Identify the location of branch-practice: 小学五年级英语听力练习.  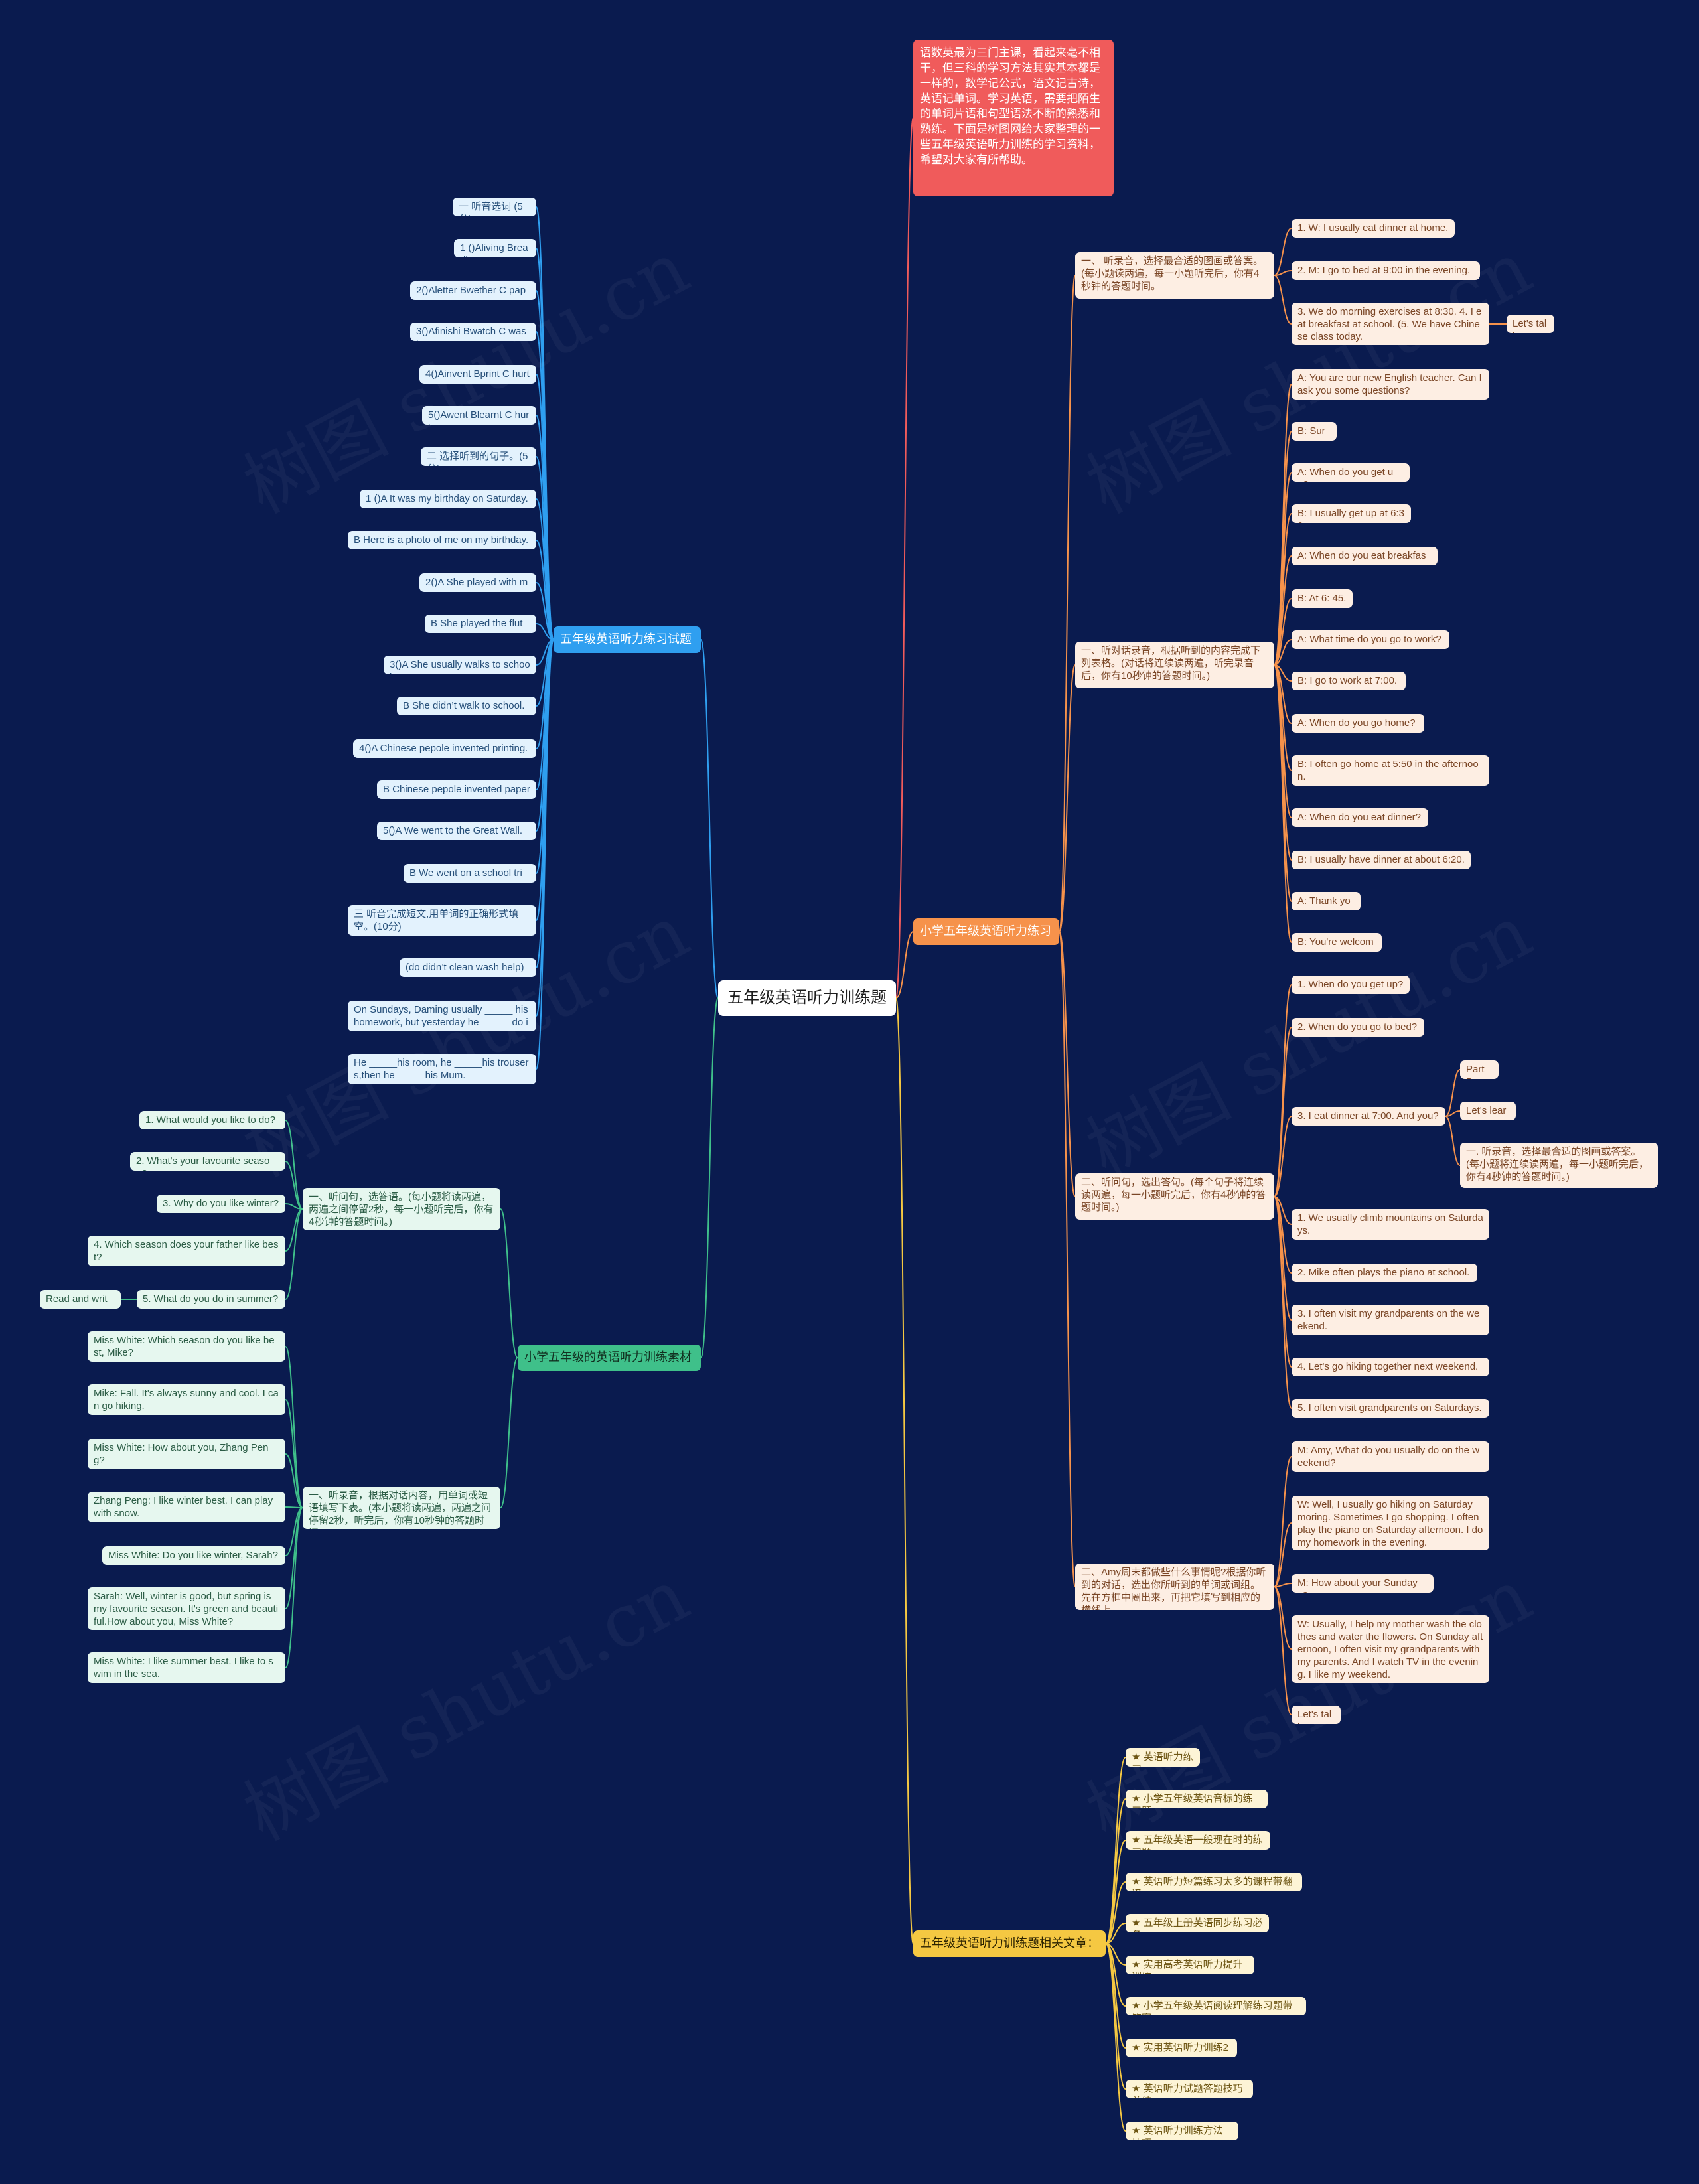
(986, 931).